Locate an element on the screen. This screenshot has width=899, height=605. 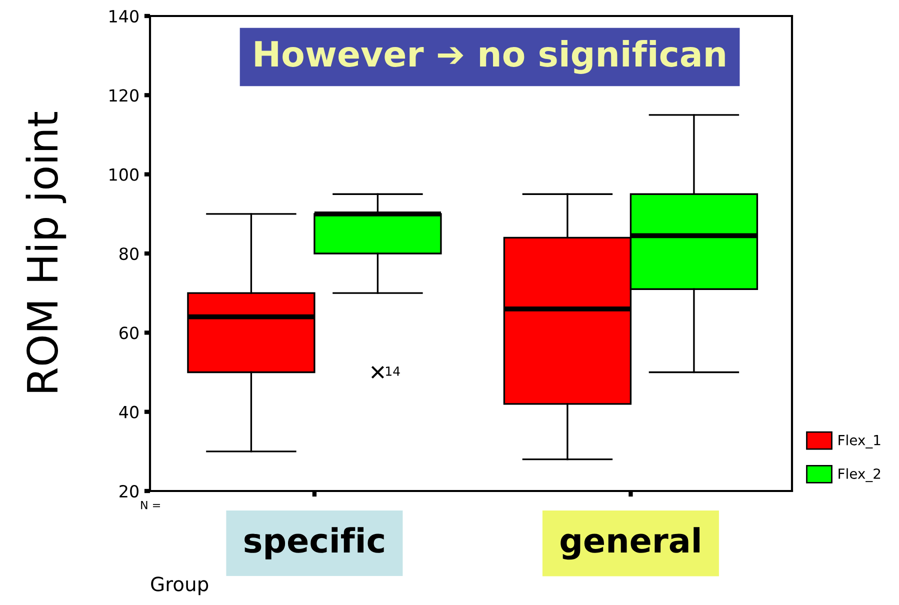
y-tick-label: 20 is located at coordinates (129, 491).